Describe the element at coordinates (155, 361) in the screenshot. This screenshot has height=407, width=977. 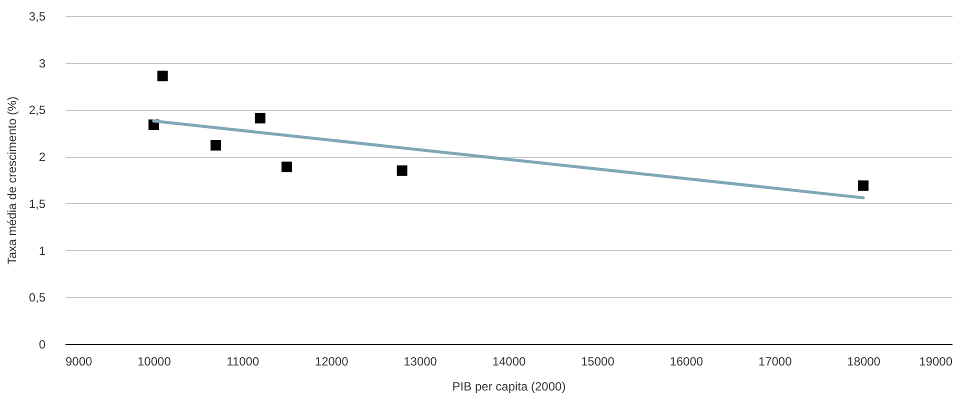
I see `x-tick-label: 10000` at that location.